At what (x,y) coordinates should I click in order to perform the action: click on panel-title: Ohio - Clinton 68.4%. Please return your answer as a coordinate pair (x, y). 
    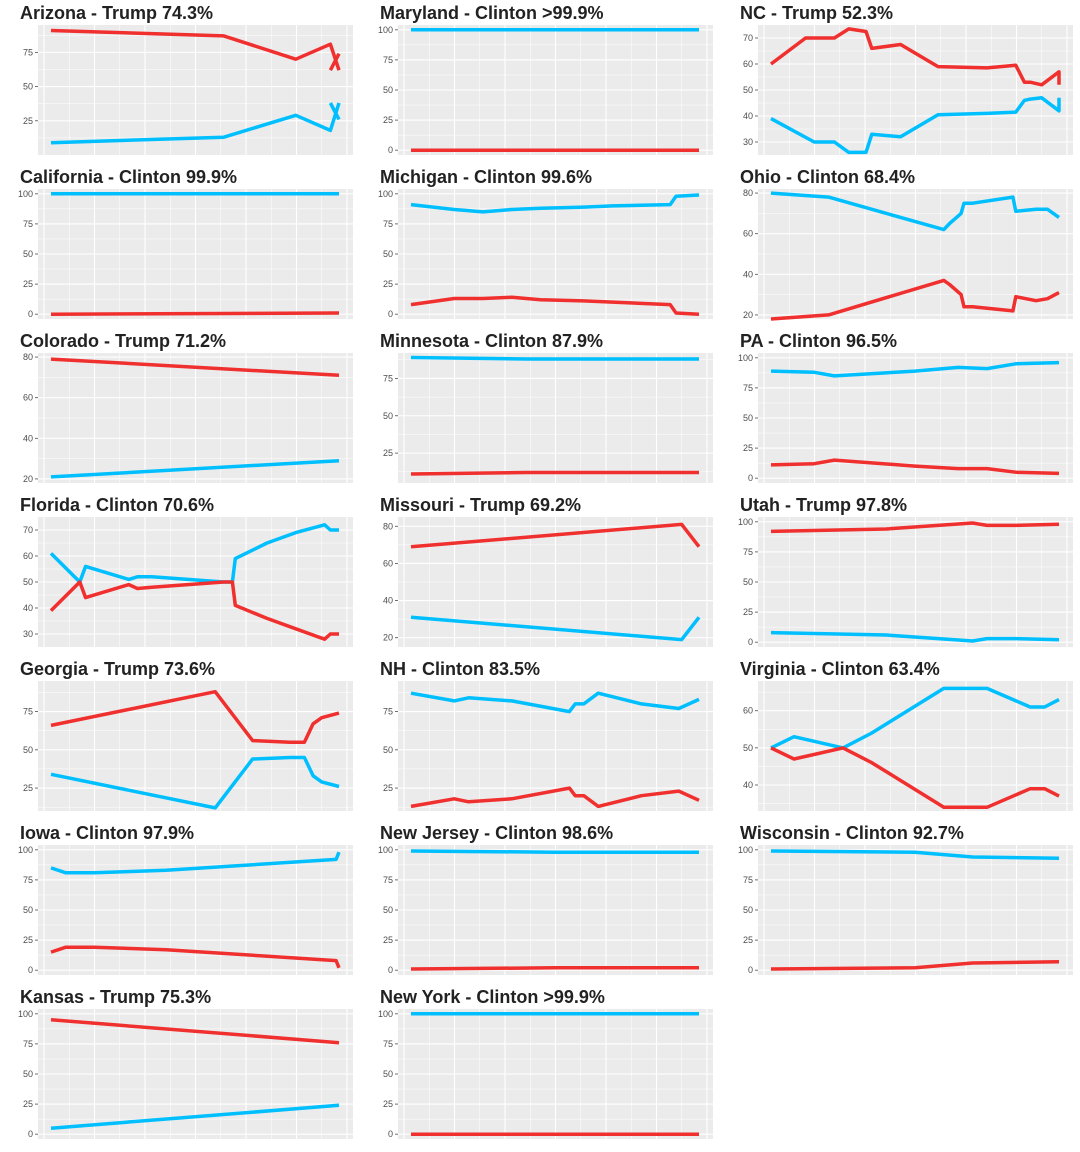
    Looking at the image, I should click on (827, 177).